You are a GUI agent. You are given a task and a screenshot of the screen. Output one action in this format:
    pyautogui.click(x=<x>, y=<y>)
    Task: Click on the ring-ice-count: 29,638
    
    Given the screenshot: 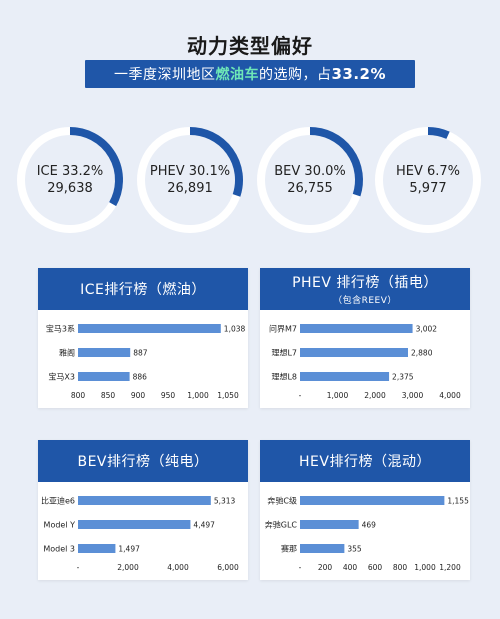 What is the action you would take?
    pyautogui.click(x=70, y=188)
    